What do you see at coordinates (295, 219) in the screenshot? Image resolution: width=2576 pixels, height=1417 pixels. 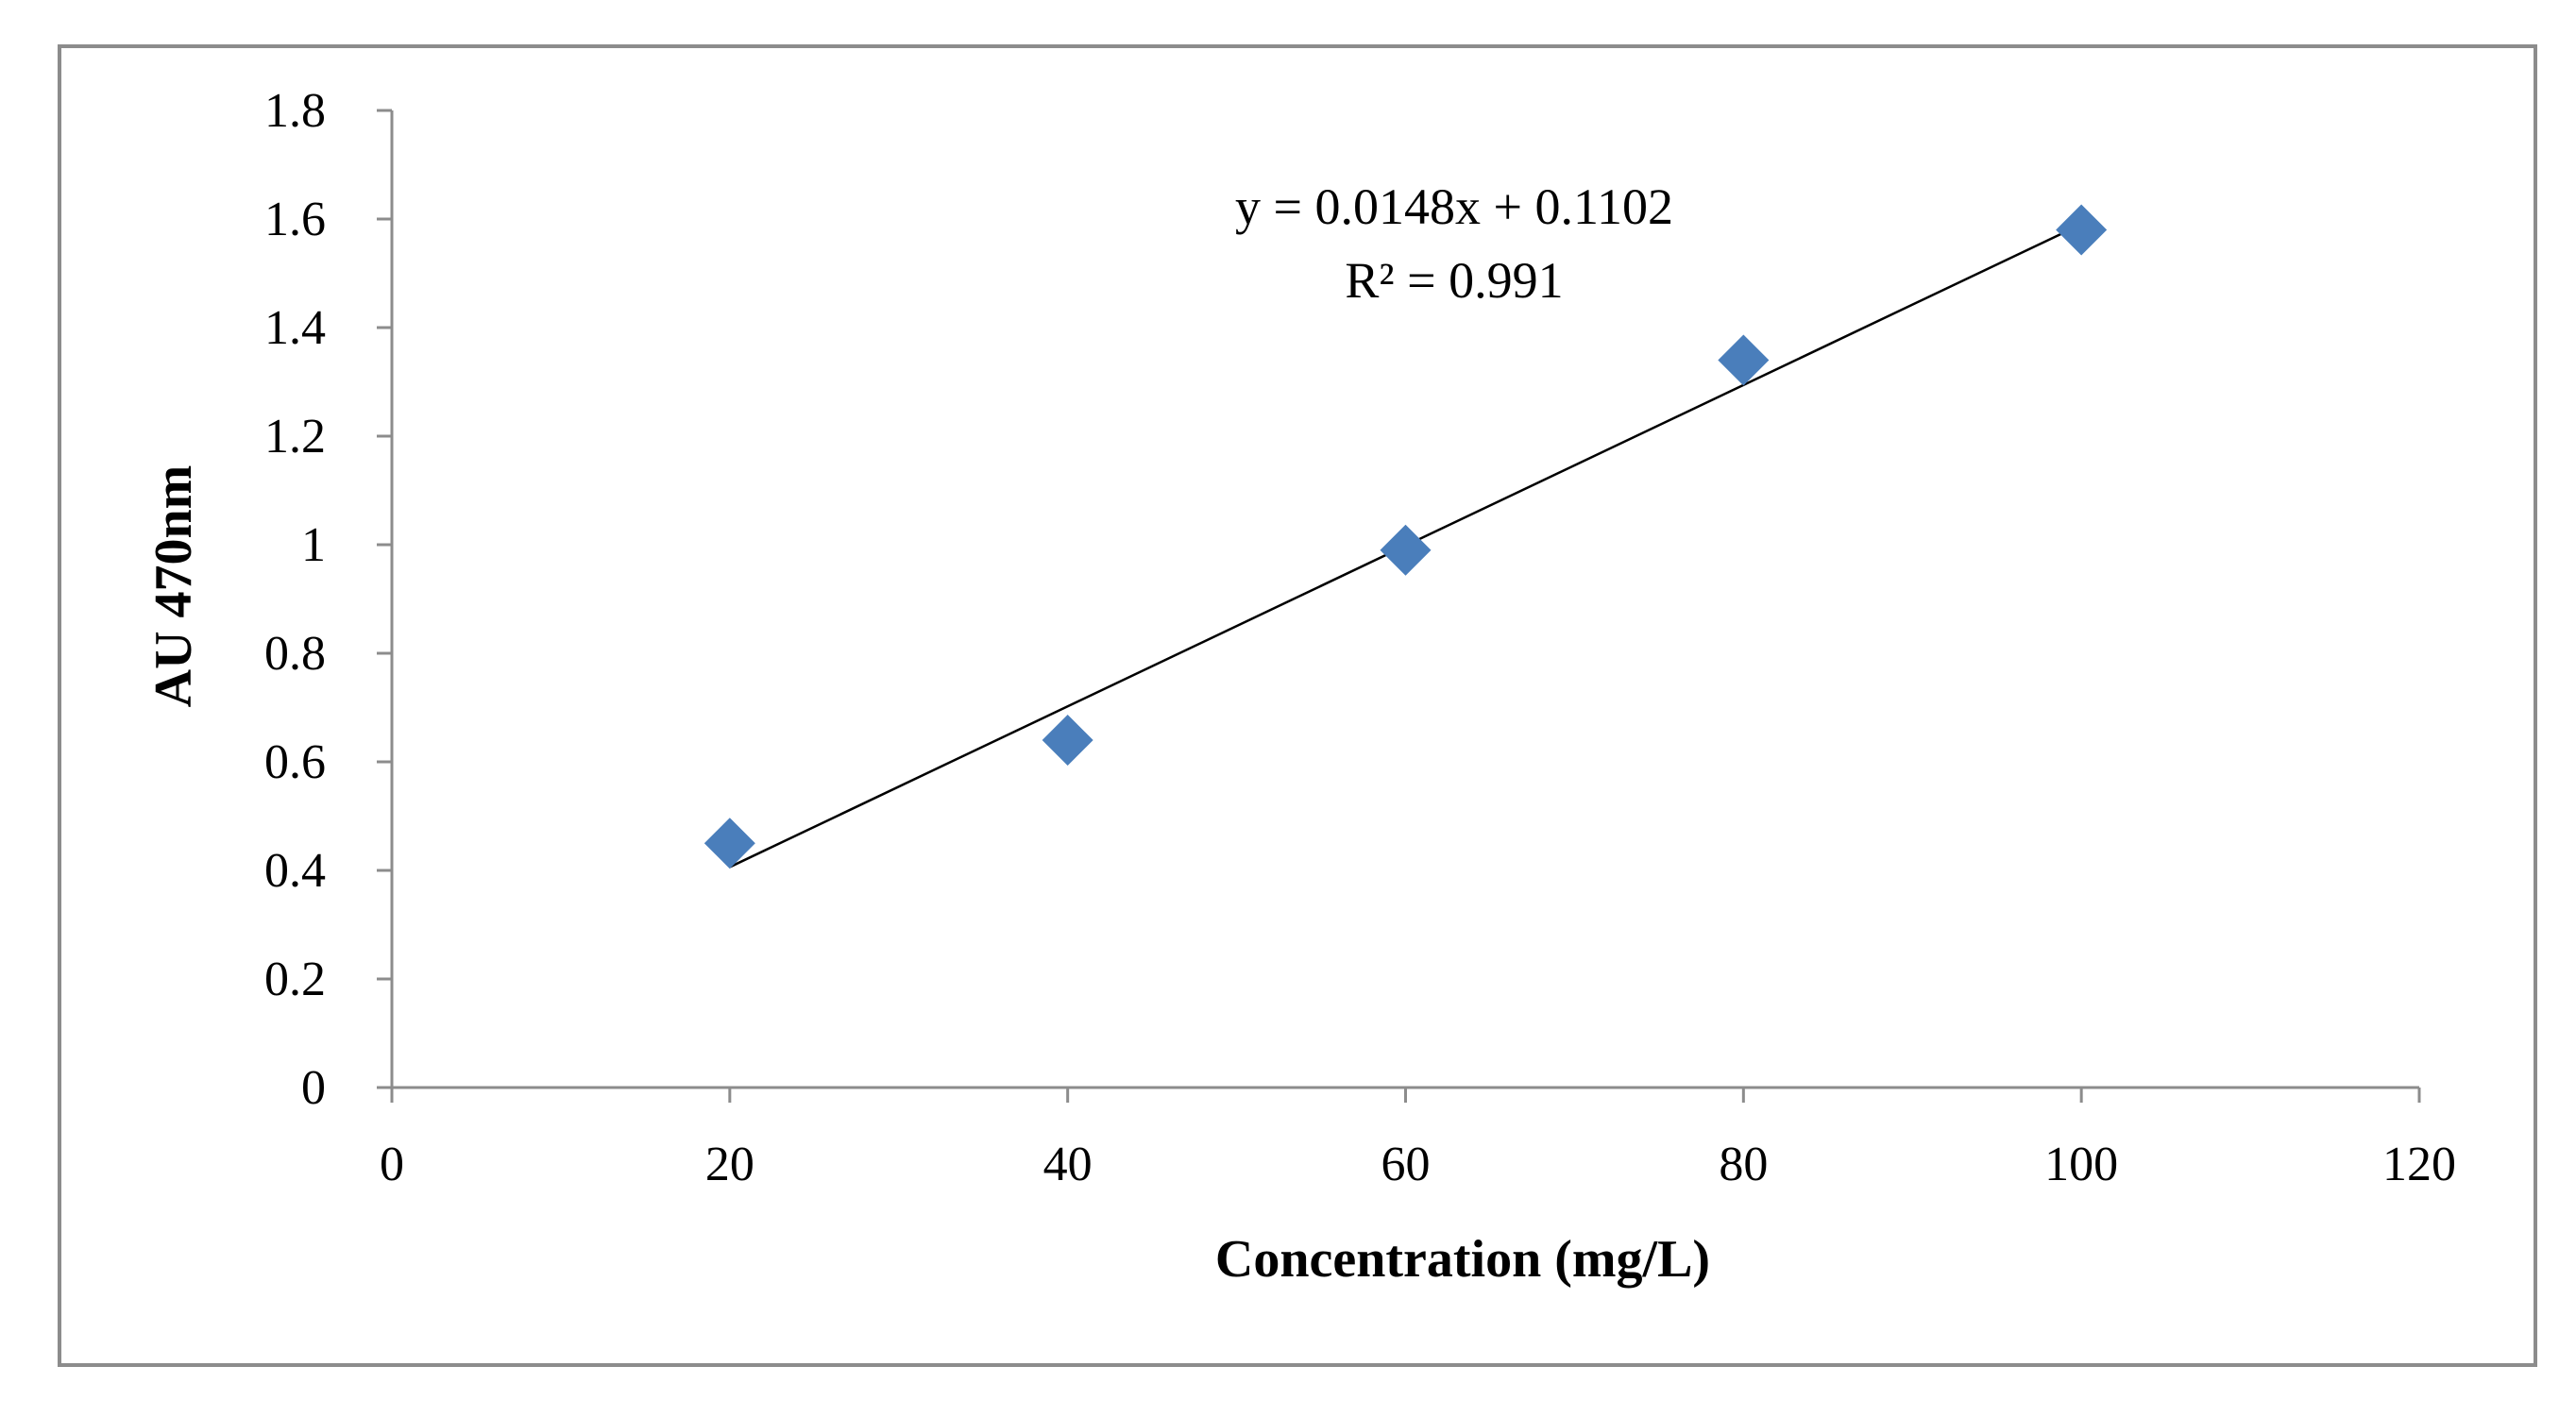 I see `y-tick-label: 1.6` at bounding box center [295, 219].